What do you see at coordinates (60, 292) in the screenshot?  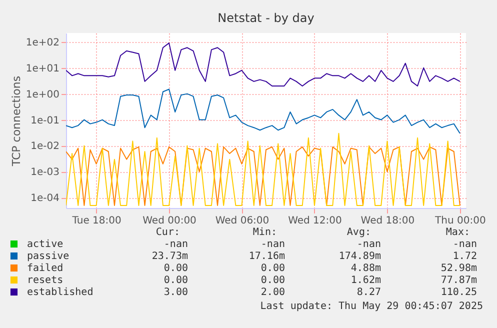 I see `legend-label: established` at bounding box center [60, 292].